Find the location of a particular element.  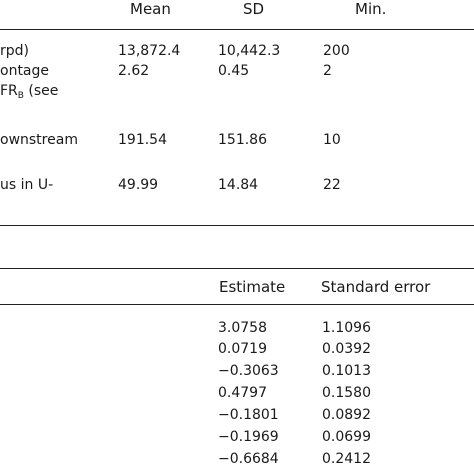

se-value: 0.0392 is located at coordinates (346, 349).